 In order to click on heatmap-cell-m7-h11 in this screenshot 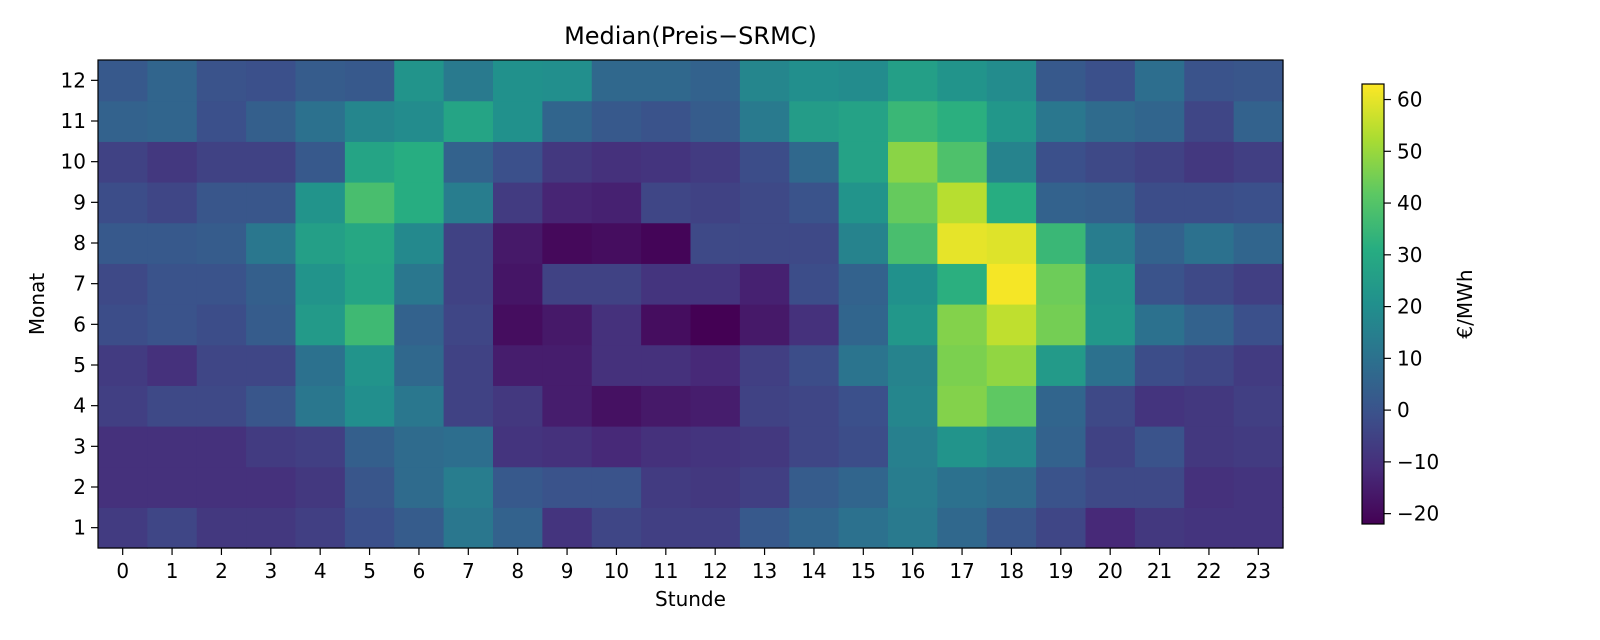, I will do `click(666, 284)`.